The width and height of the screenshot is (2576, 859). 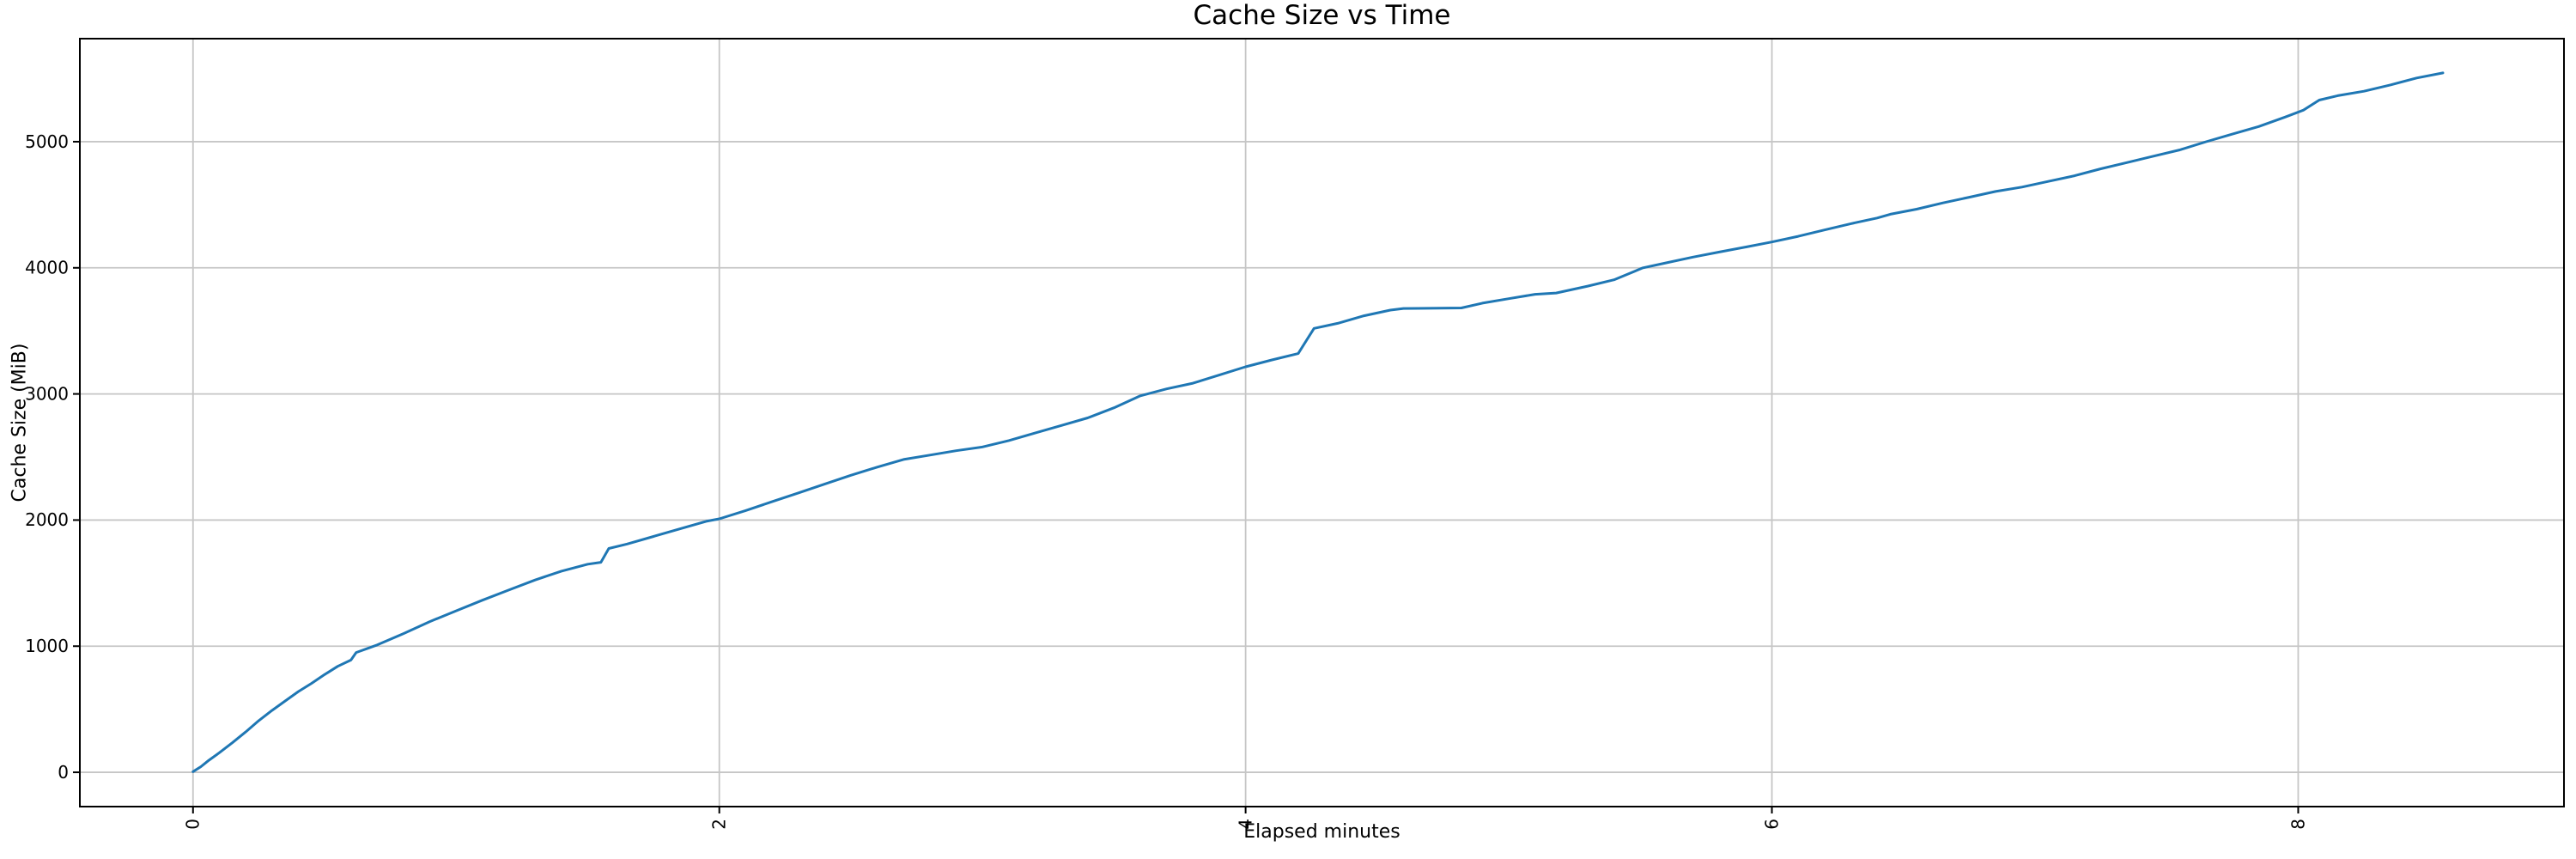 What do you see at coordinates (2297, 824) in the screenshot?
I see `x-tick-label: 8` at bounding box center [2297, 824].